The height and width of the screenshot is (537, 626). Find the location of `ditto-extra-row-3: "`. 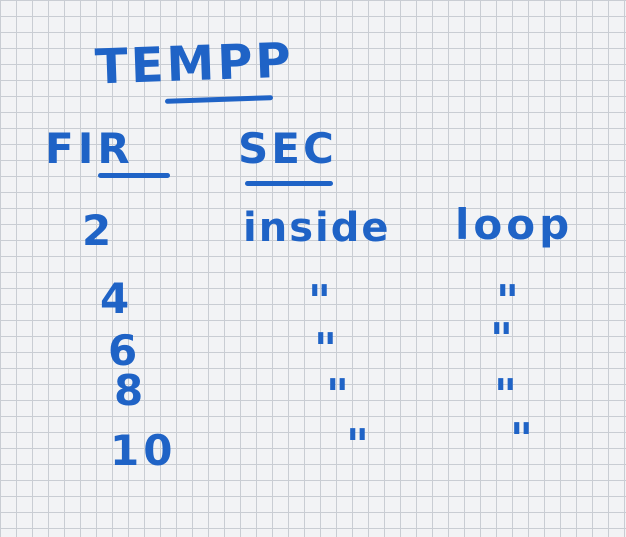

ditto-extra-row-3: " is located at coordinates (501, 339).